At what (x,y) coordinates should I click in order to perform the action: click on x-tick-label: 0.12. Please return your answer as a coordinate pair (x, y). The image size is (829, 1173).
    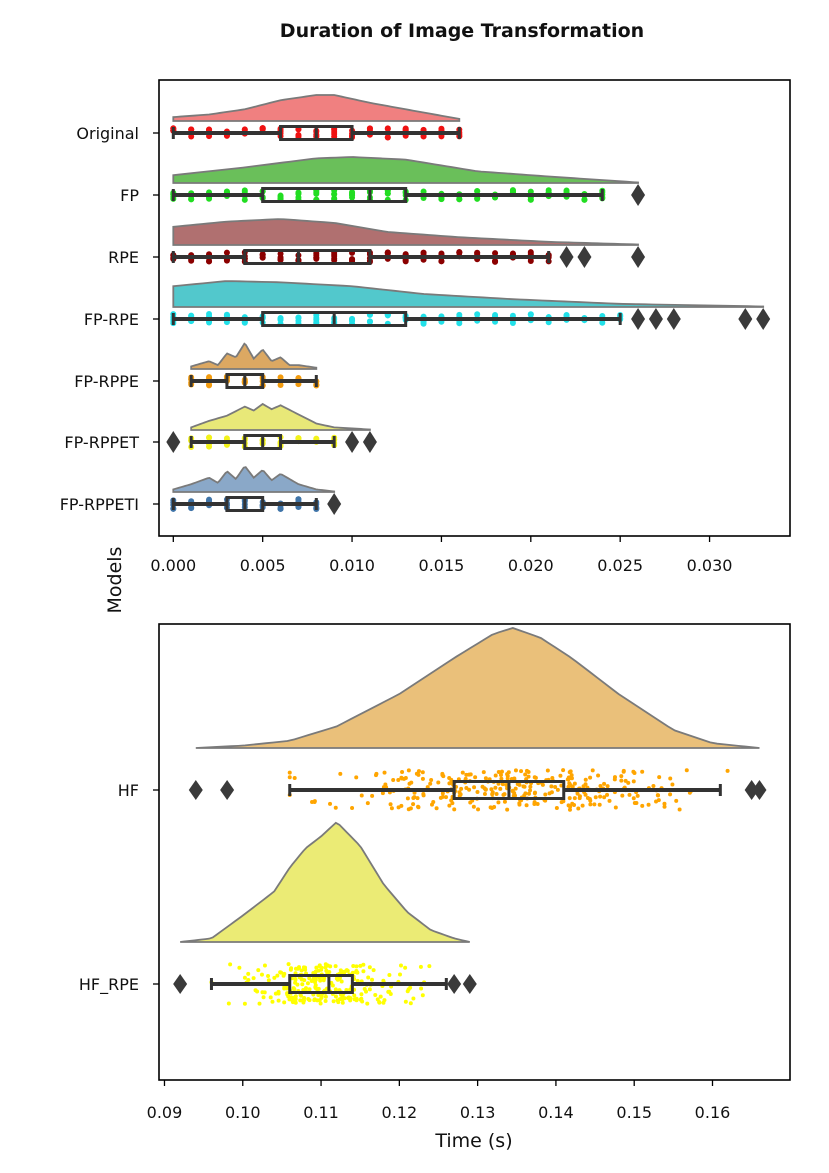
    Looking at the image, I should click on (400, 1112).